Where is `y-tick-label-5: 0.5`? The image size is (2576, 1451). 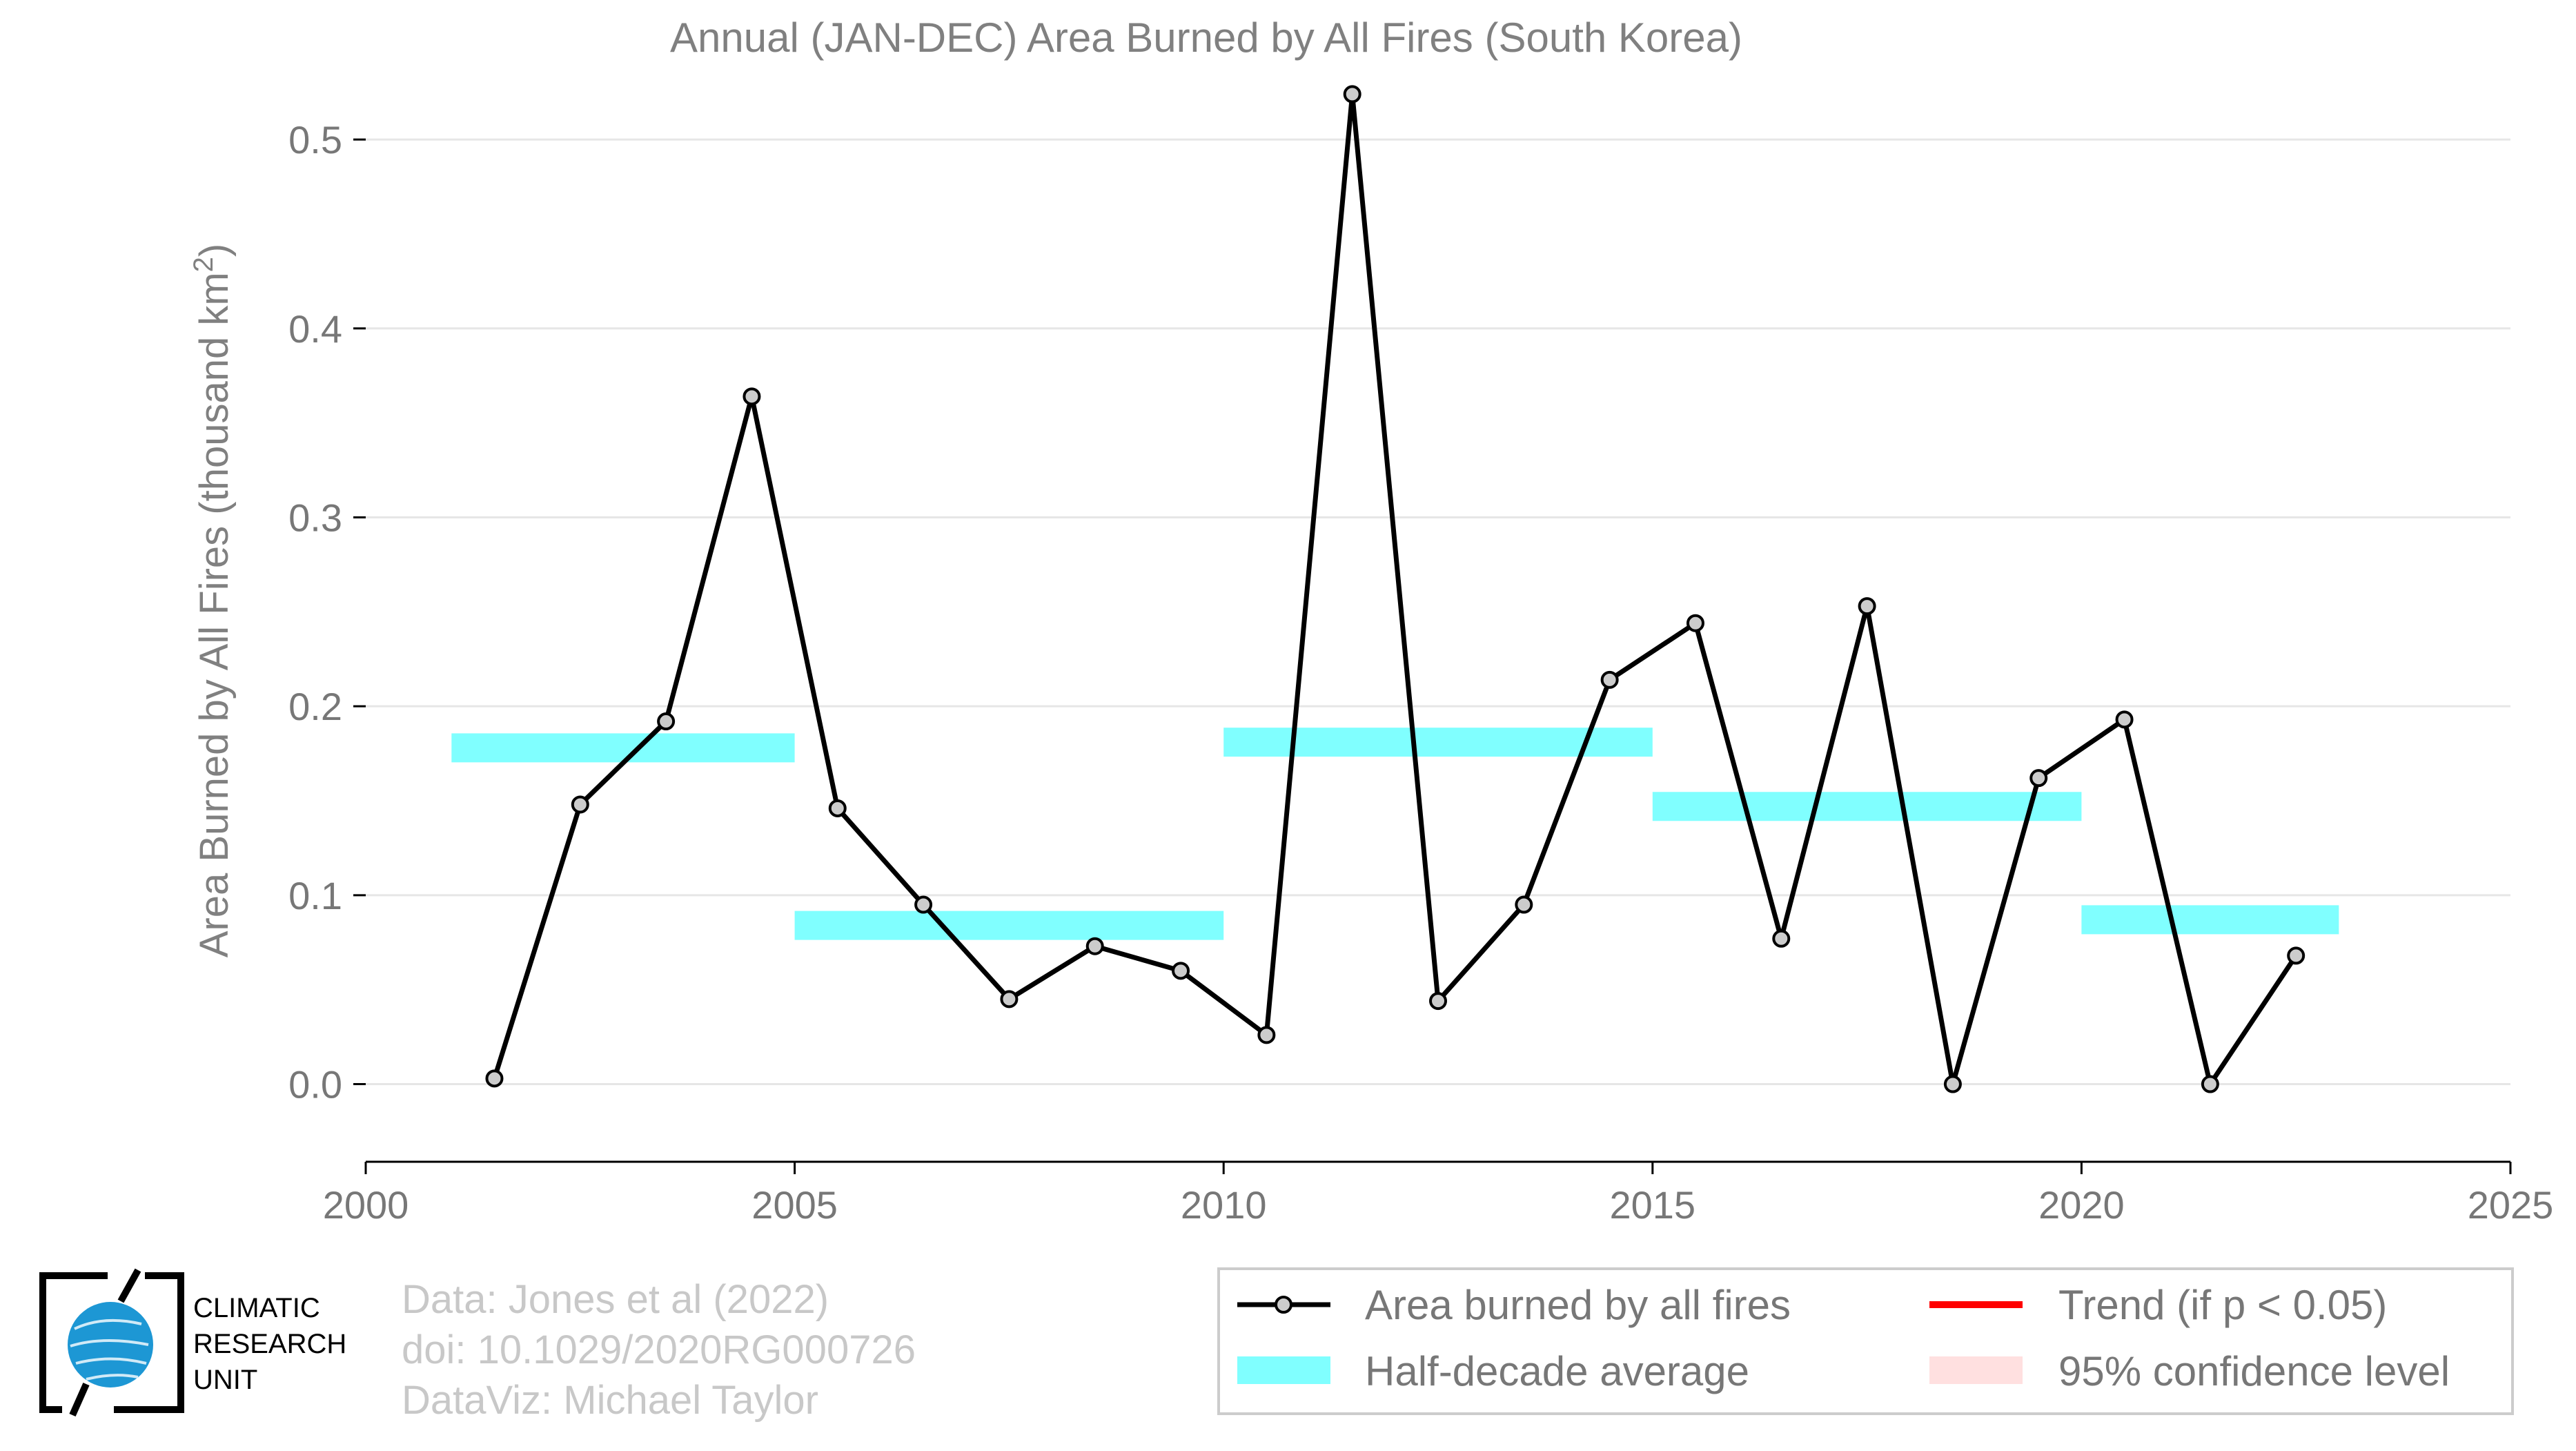 y-tick-label-5: 0.5 is located at coordinates (315, 140).